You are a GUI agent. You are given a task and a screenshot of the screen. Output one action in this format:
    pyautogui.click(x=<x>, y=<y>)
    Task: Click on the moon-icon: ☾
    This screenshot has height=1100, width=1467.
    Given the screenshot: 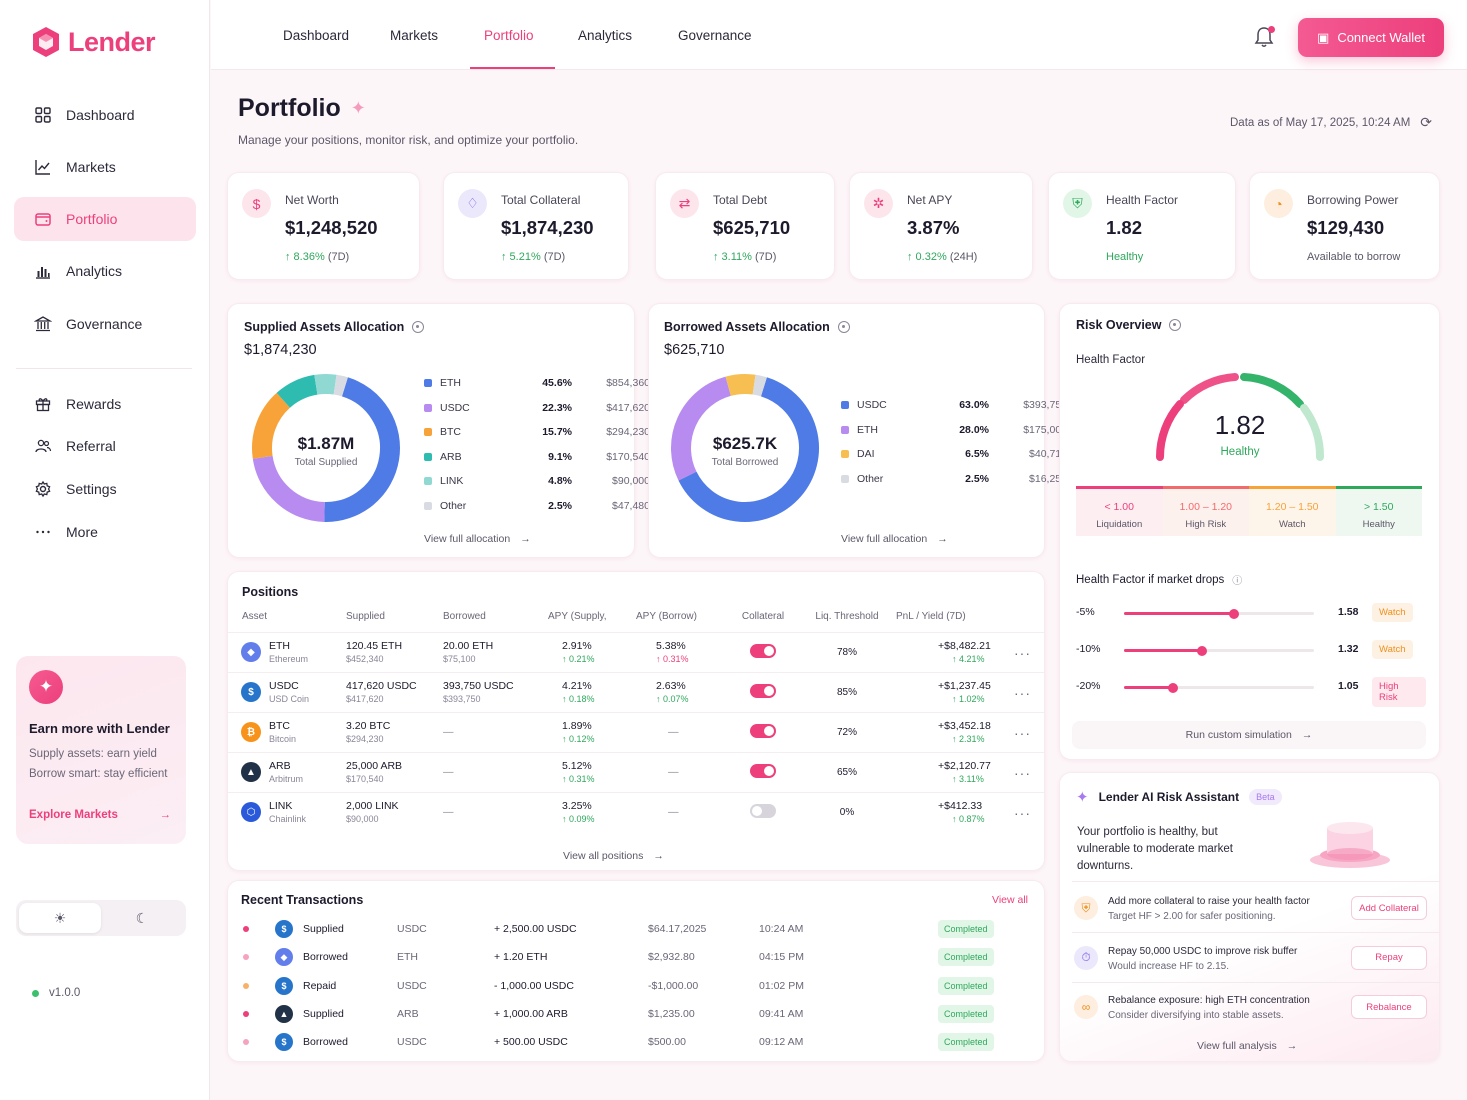 What is the action you would take?
    pyautogui.click(x=142, y=917)
    